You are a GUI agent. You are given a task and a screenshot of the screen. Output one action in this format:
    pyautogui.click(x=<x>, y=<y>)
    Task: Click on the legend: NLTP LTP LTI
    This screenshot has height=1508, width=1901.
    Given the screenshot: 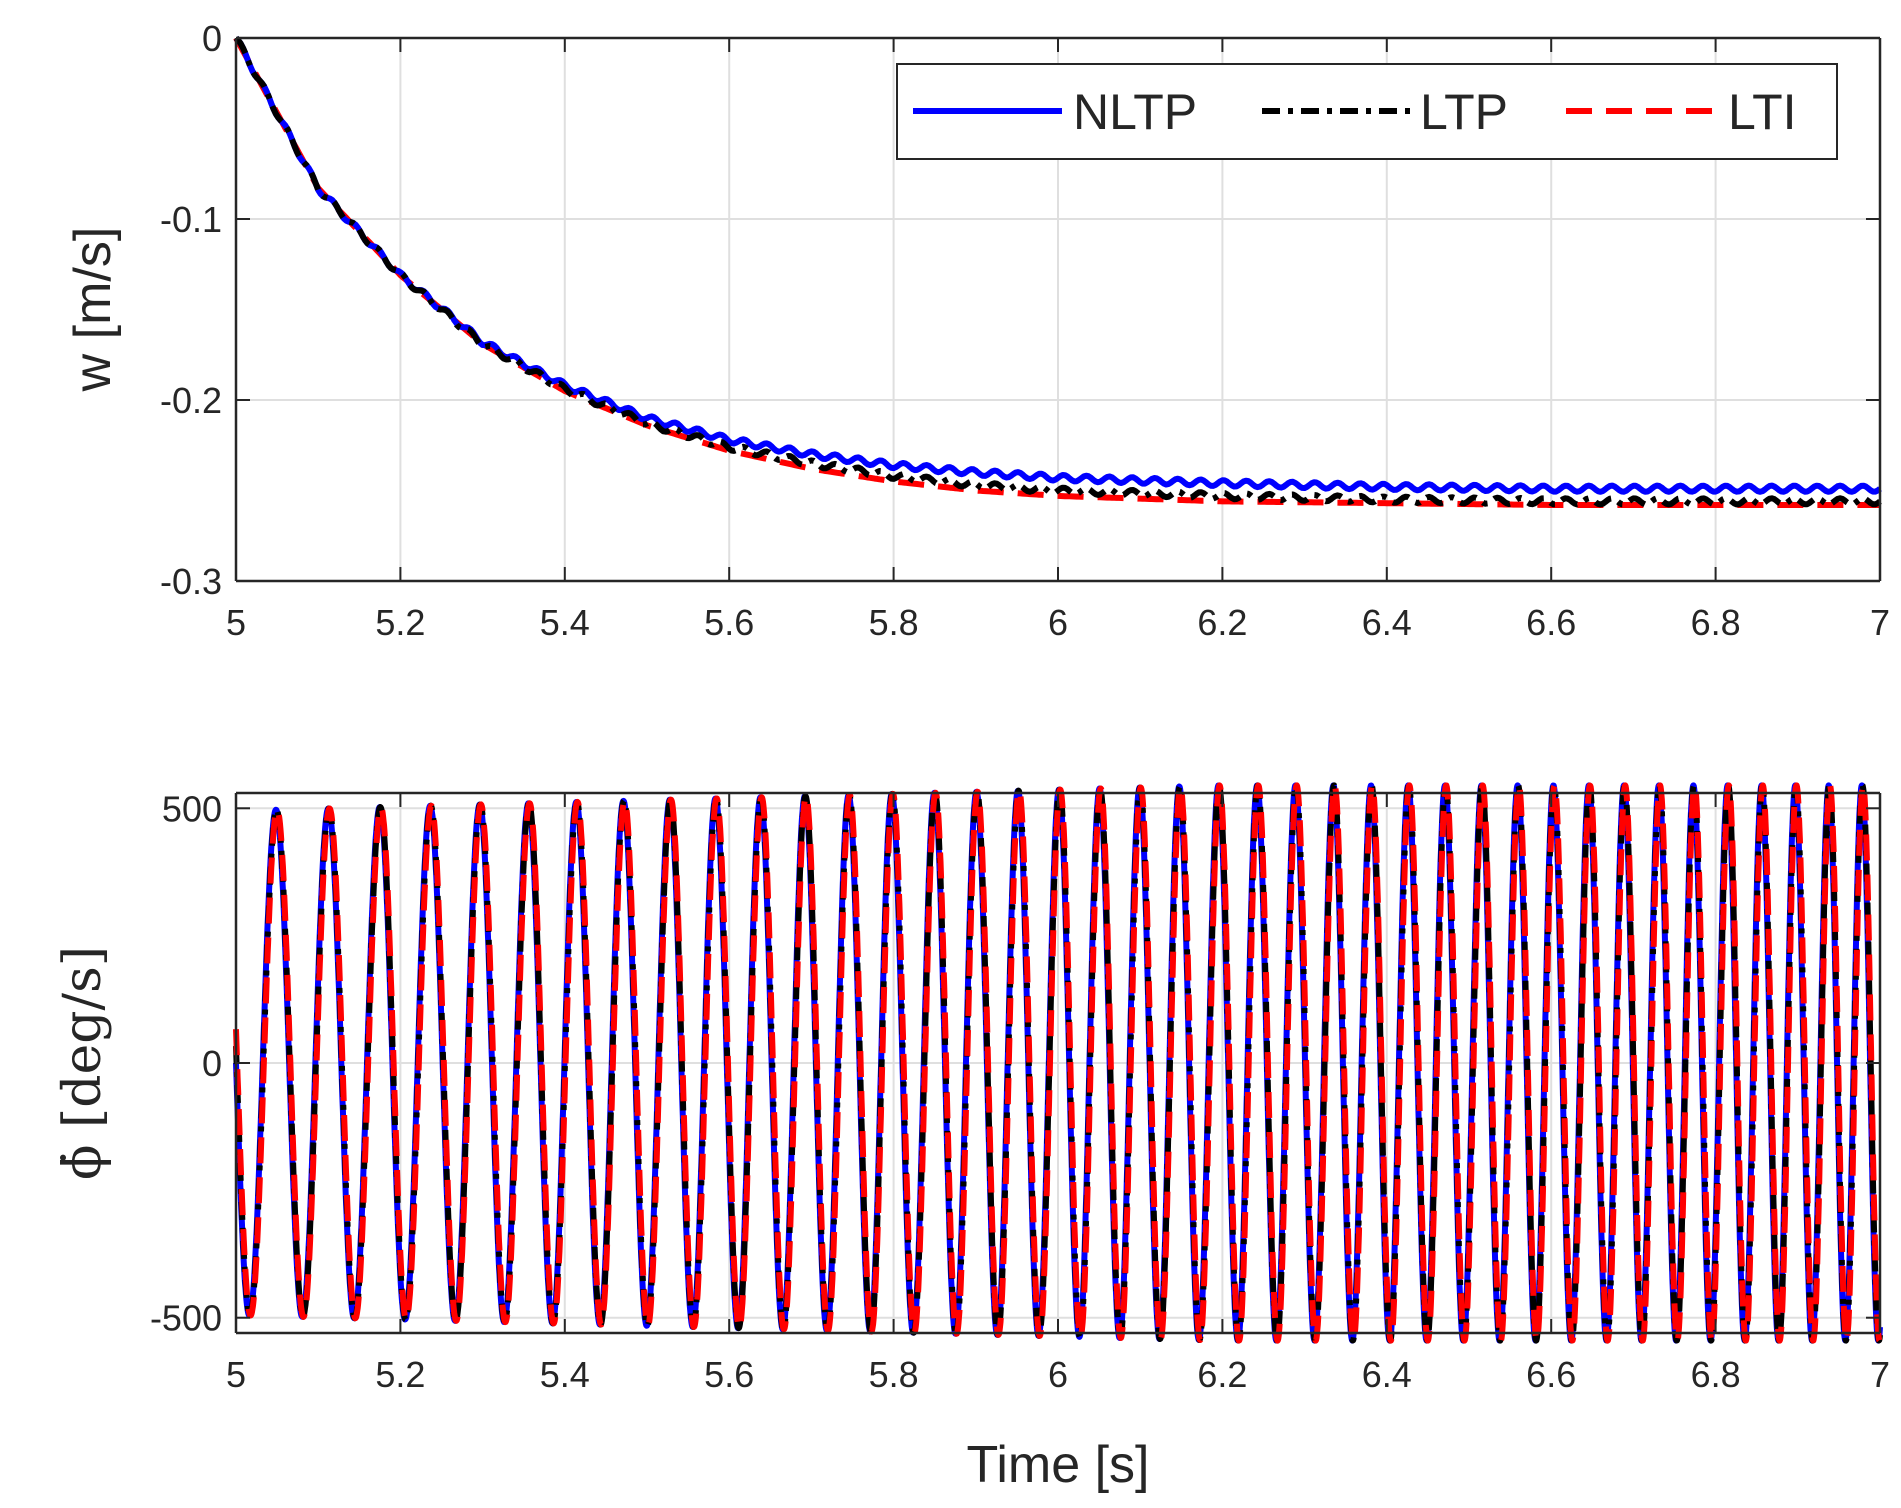 What is the action you would take?
    pyautogui.click(x=1367, y=111)
    